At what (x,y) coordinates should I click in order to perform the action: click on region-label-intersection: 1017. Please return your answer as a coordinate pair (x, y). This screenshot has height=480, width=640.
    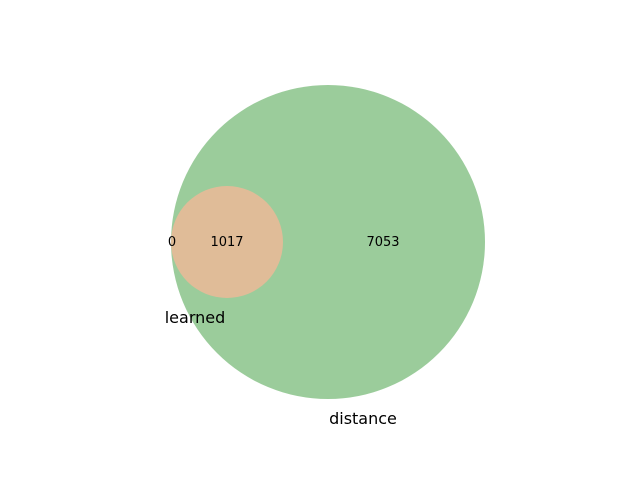
    Looking at the image, I should click on (226, 242).